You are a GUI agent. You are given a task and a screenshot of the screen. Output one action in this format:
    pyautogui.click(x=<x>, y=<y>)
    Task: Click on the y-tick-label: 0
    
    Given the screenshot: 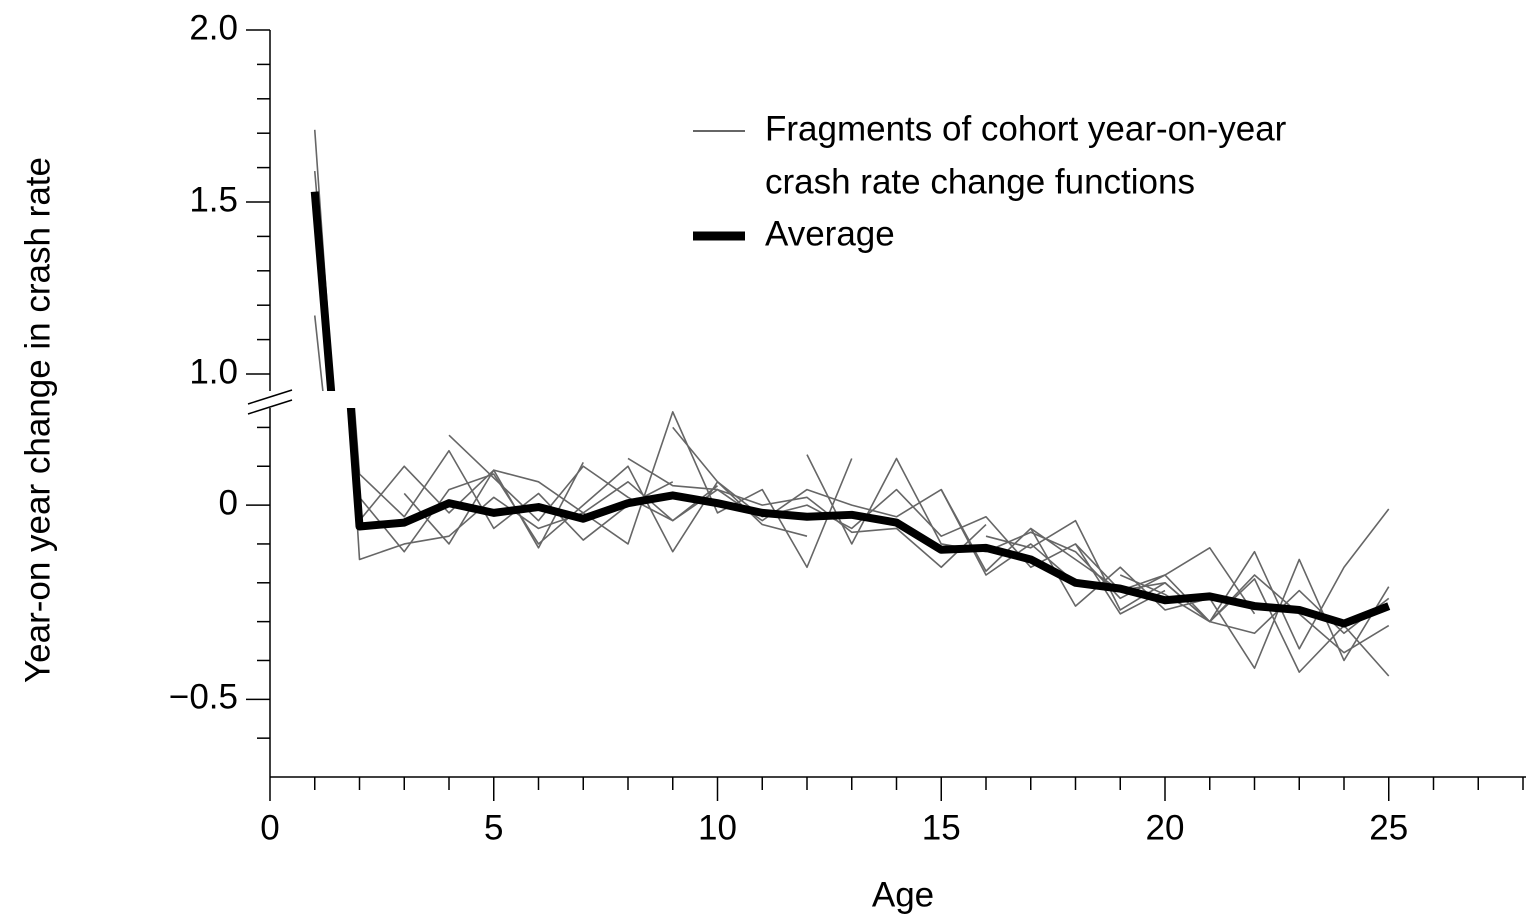 What is the action you would take?
    pyautogui.click(x=228, y=502)
    